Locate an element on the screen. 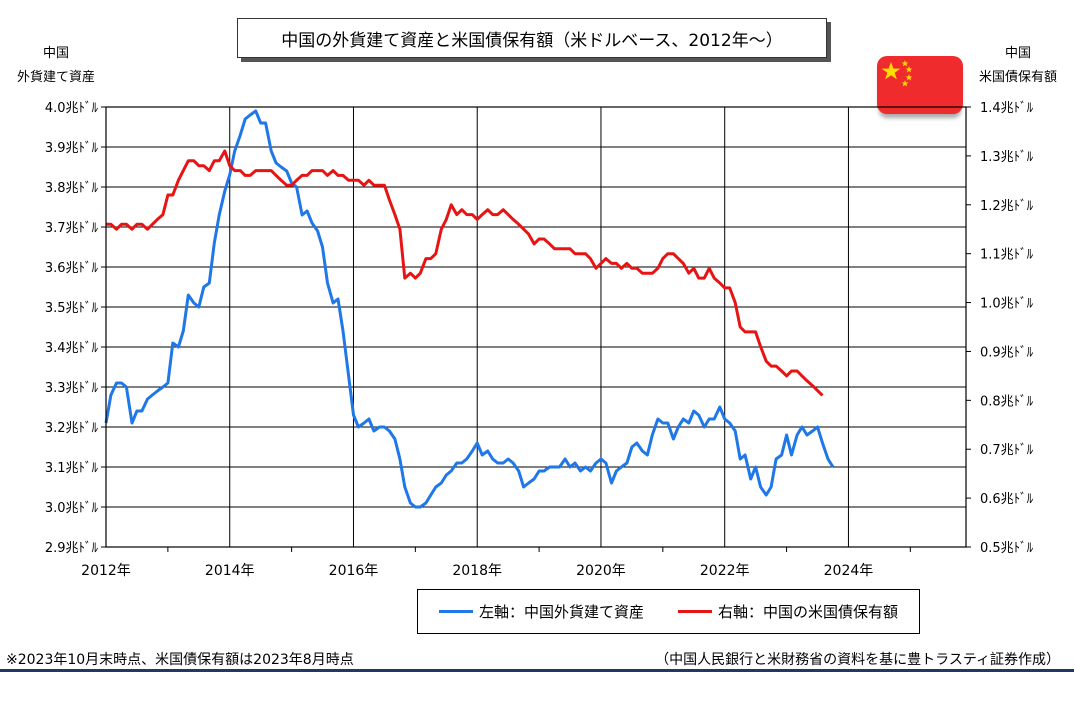 The image size is (1074, 707). legend-item-right-series: 右軸：中国の米国債保有額 is located at coordinates (788, 611).